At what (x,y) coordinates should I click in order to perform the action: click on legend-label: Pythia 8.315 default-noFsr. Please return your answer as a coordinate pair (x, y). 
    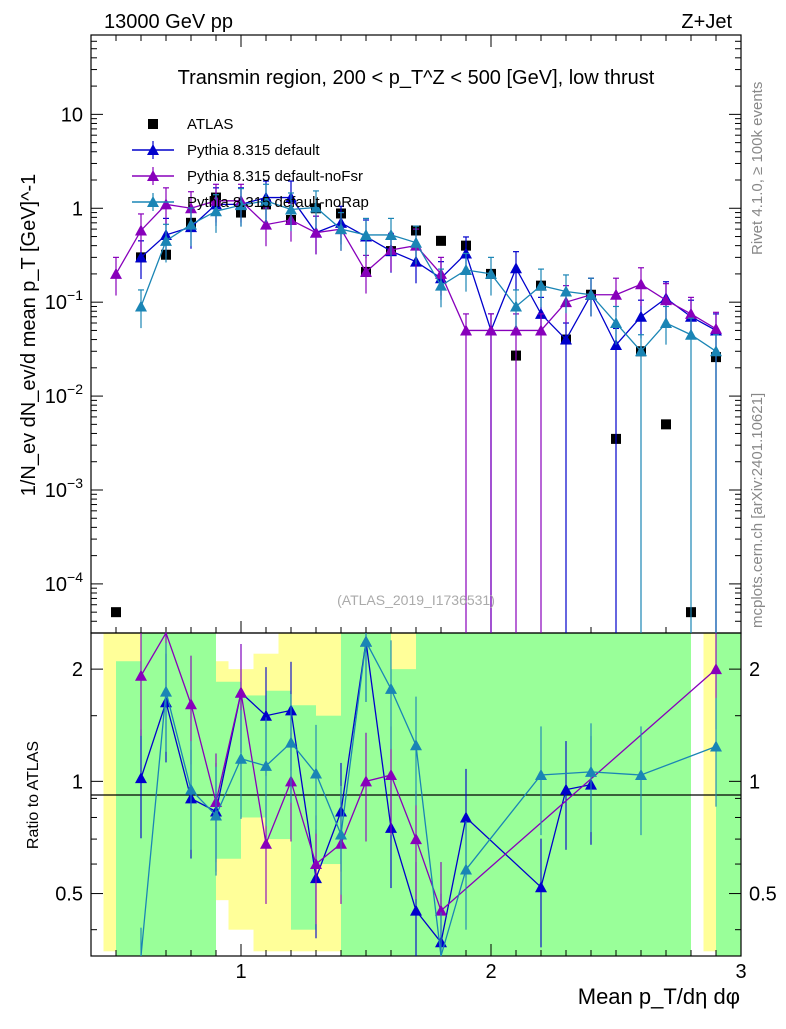
    Looking at the image, I should click on (275, 176).